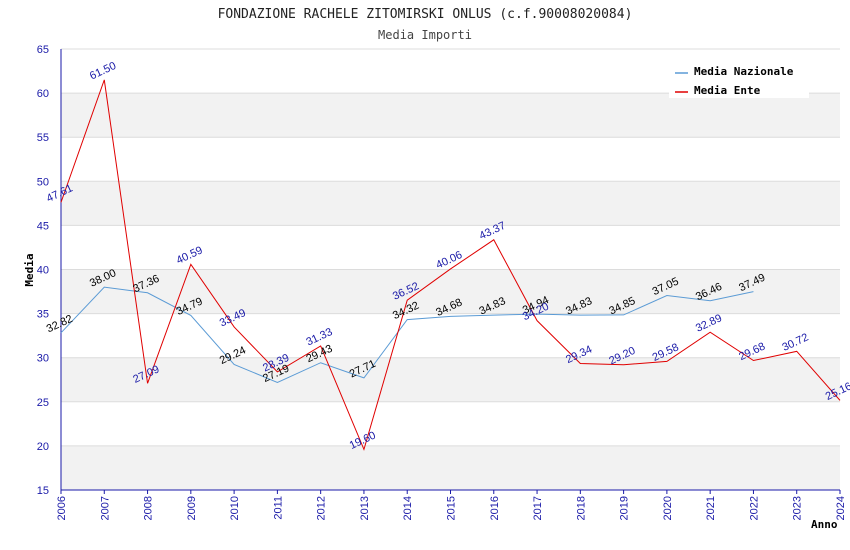  Describe the element at coordinates (43, 138) in the screenshot. I see `y-tick-label: 55` at that location.